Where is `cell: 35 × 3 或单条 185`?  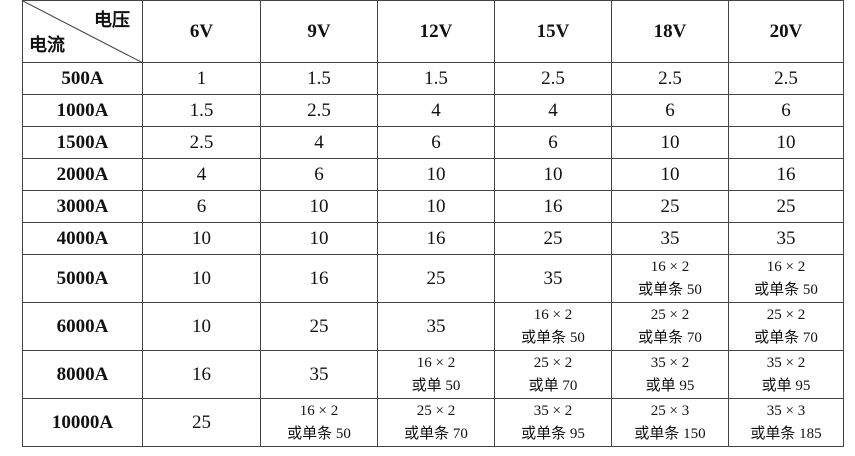
cell: 35 × 3 或单条 185 is located at coordinates (786, 422).